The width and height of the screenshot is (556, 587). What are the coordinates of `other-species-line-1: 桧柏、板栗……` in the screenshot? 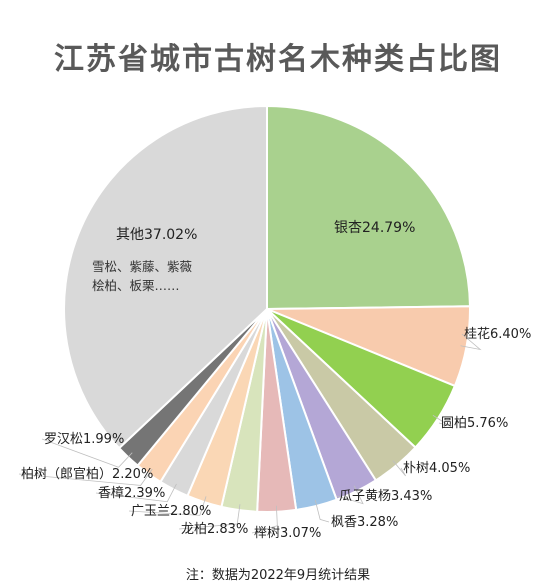 It's located at (136, 285).